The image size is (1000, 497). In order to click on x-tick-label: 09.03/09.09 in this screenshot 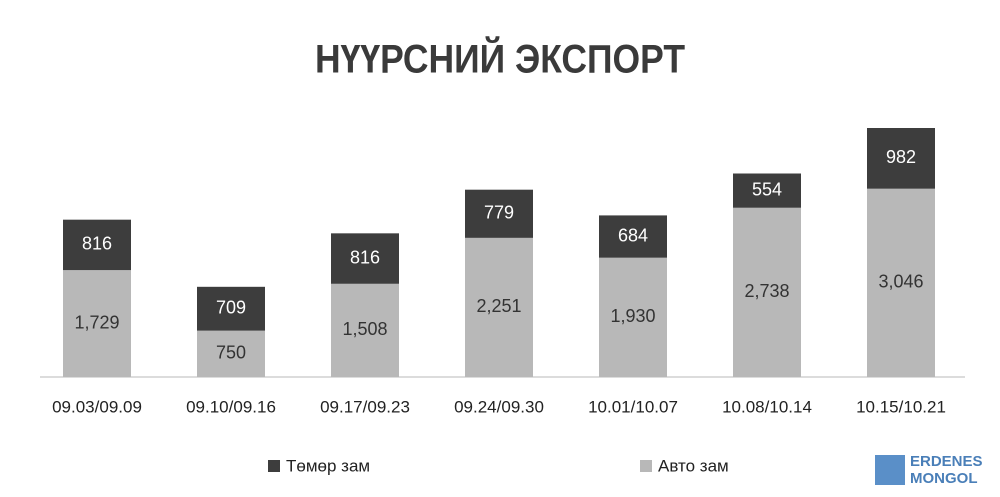, I will do `click(97, 406)`.